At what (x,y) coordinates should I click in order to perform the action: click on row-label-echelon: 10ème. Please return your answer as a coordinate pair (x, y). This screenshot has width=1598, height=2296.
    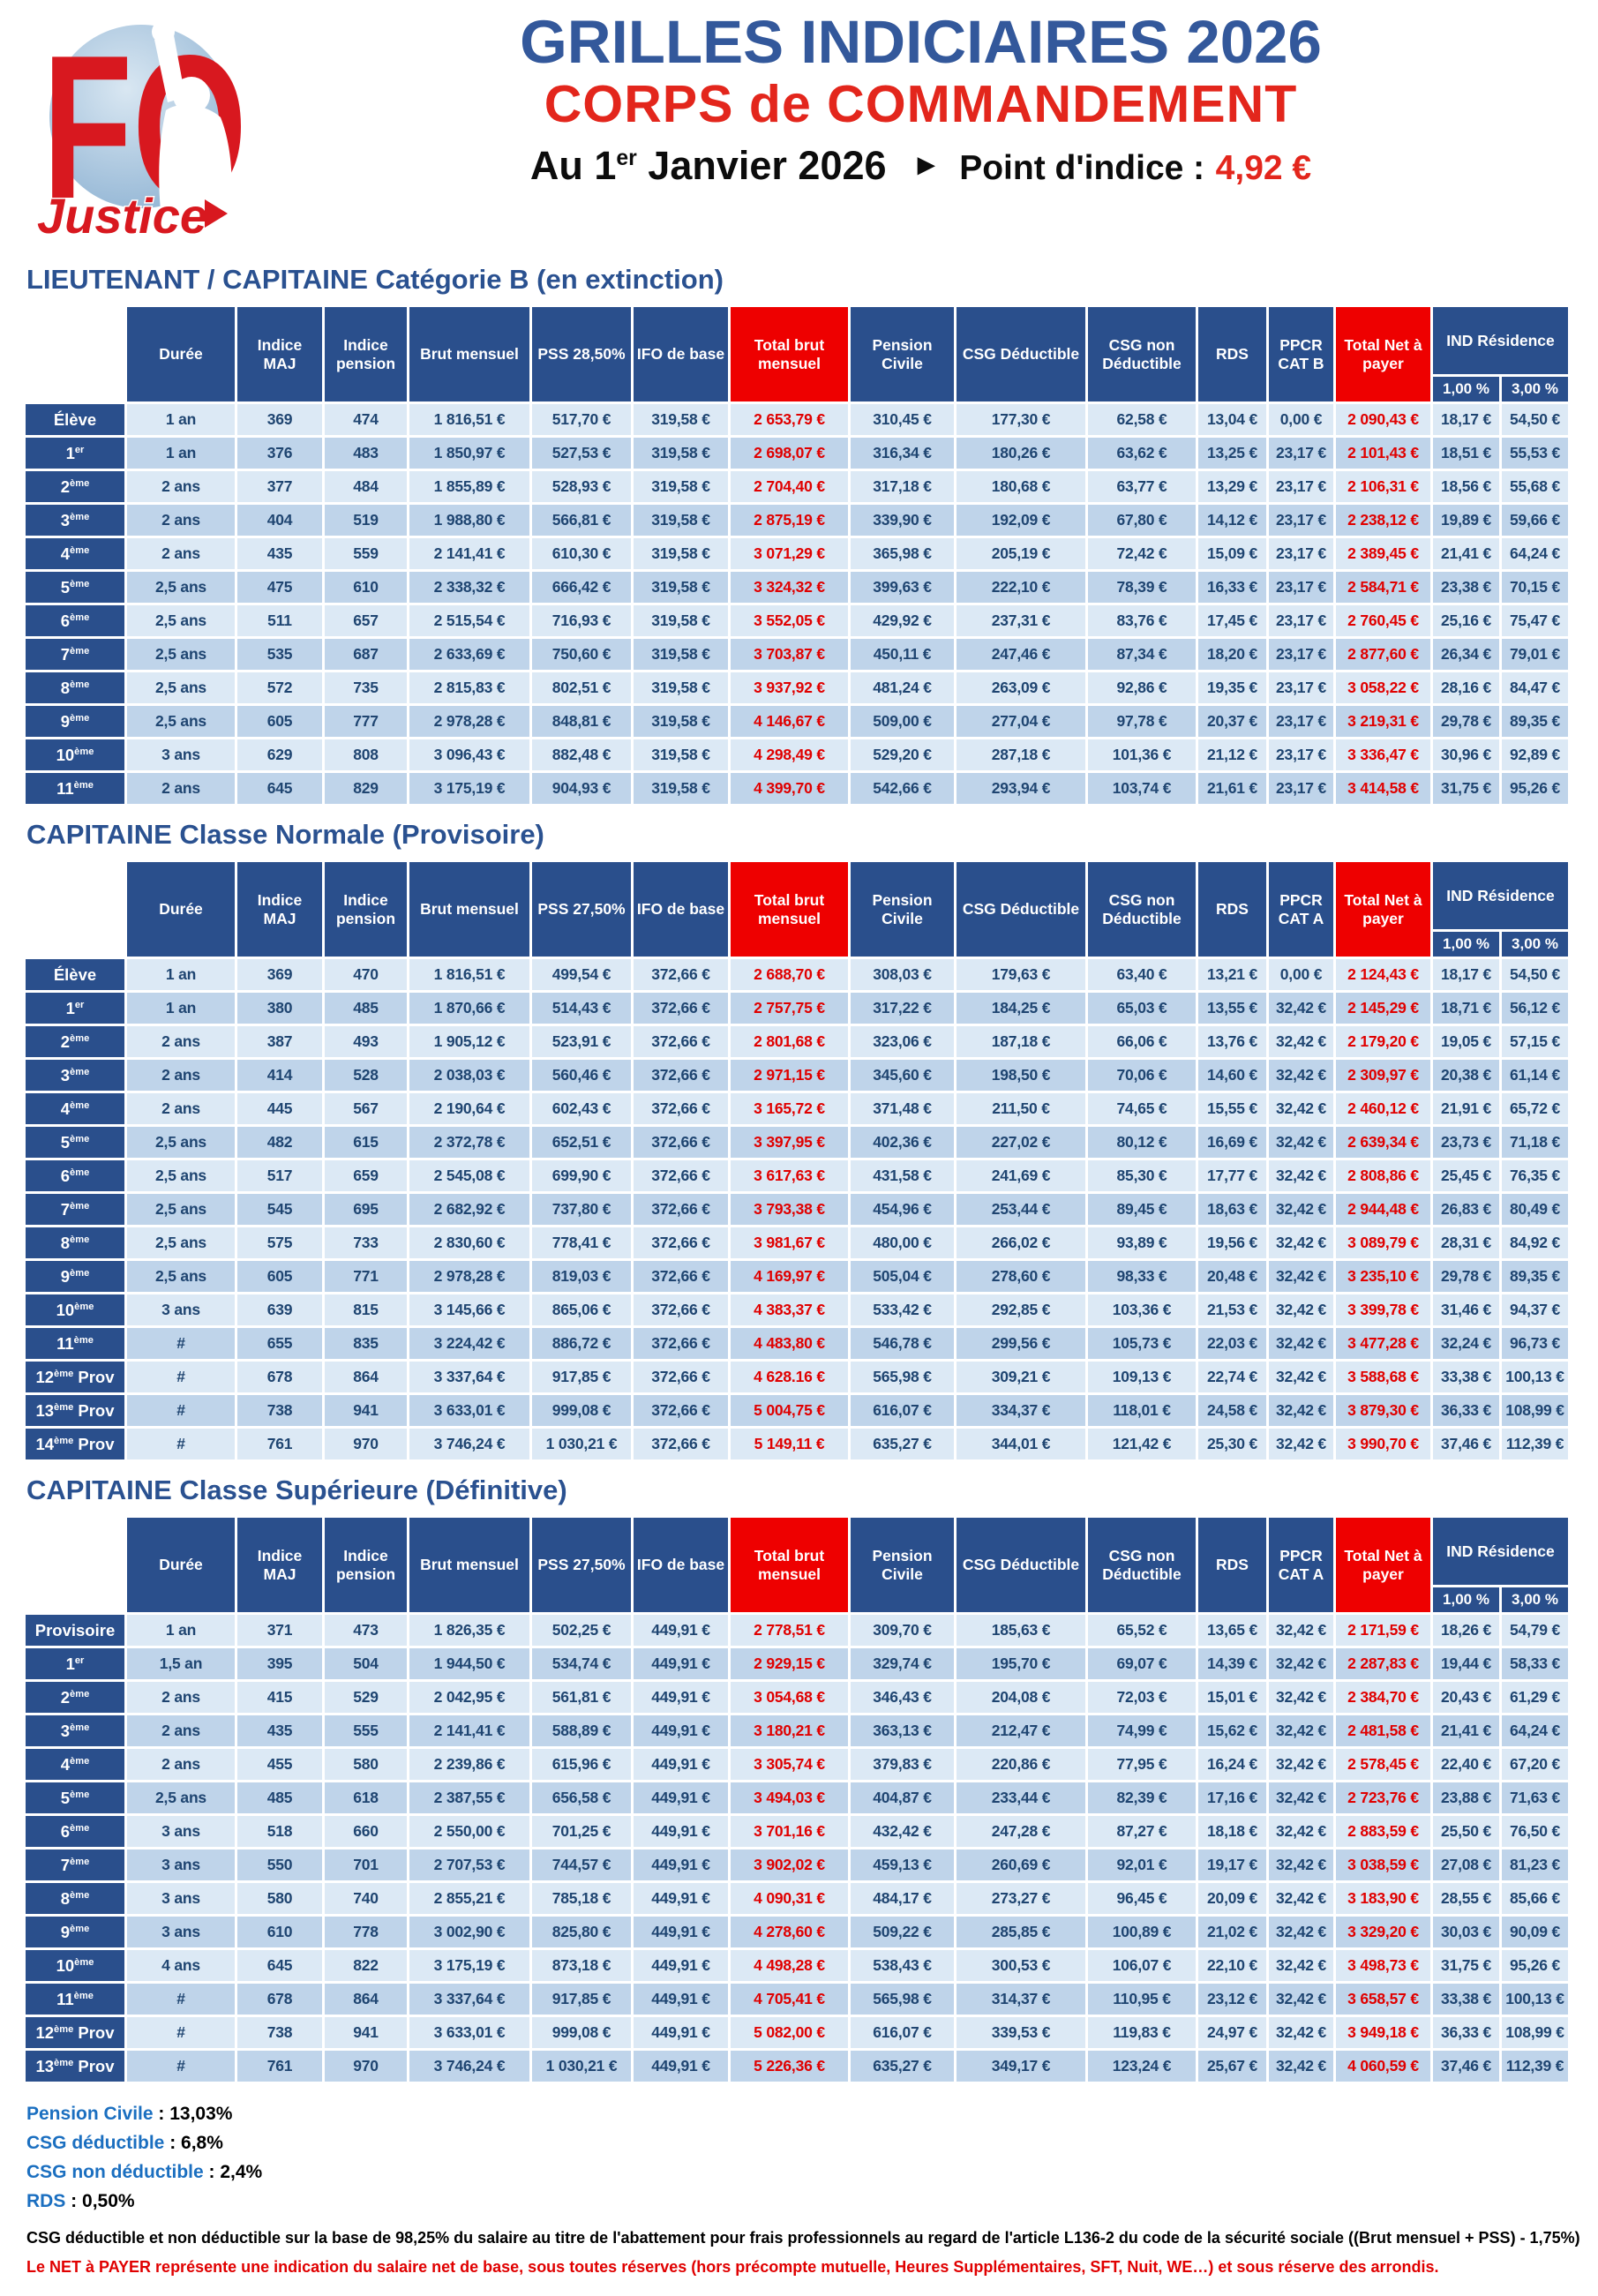
    Looking at the image, I should click on (75, 1965).